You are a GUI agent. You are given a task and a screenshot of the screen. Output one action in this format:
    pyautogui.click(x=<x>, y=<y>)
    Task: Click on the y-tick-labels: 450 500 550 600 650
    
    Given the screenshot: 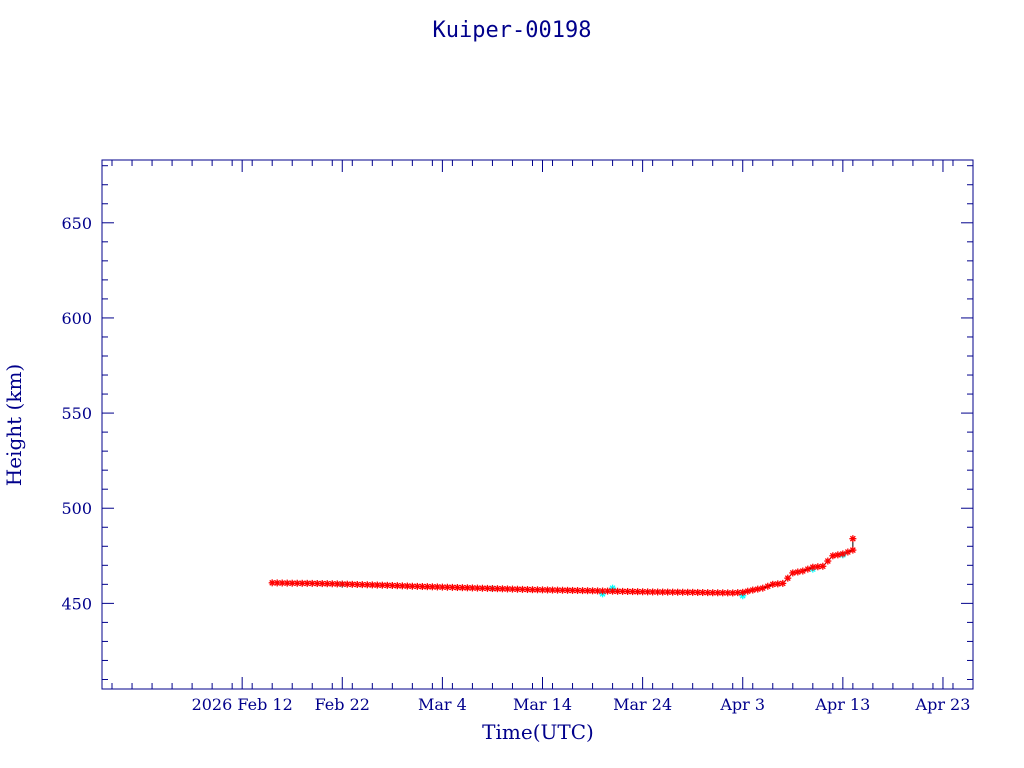 What is the action you would take?
    pyautogui.click(x=76, y=414)
    